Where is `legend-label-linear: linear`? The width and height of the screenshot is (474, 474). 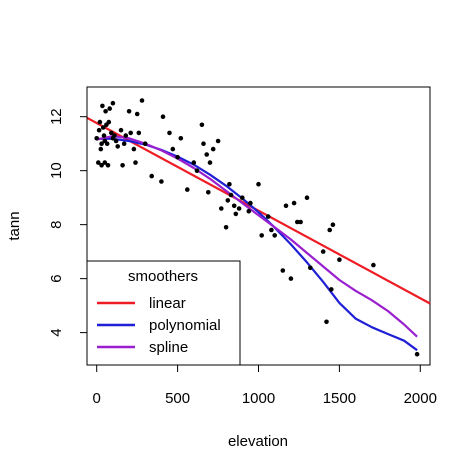 legend-label-linear: linear is located at coordinates (167, 303).